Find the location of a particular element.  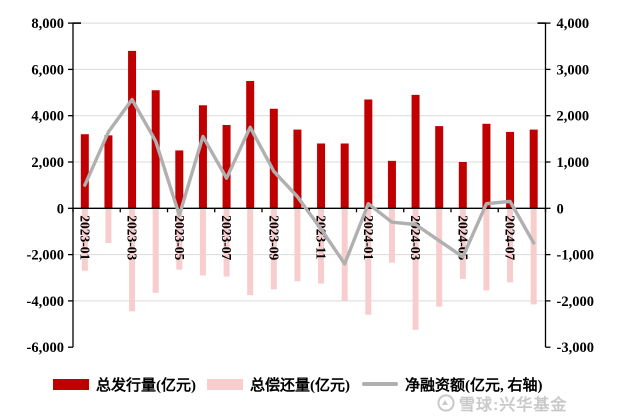

x-axis-tick-label: 2023-01 is located at coordinates (84, 237).